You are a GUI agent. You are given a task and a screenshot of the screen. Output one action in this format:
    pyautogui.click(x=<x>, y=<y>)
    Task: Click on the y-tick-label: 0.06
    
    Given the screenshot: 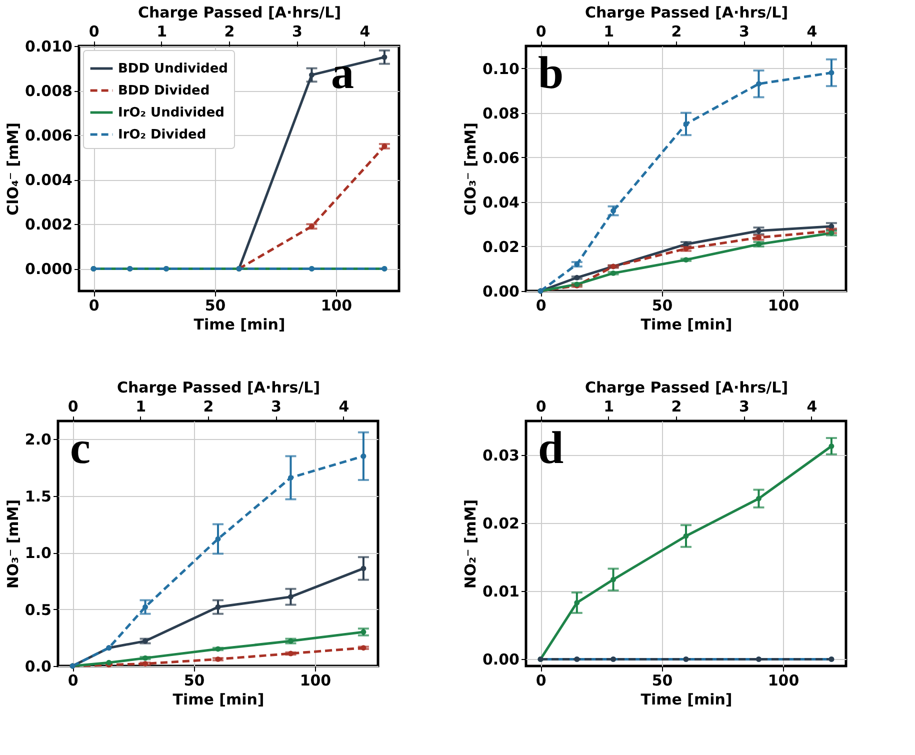 What is the action you would take?
    pyautogui.click(x=501, y=157)
    